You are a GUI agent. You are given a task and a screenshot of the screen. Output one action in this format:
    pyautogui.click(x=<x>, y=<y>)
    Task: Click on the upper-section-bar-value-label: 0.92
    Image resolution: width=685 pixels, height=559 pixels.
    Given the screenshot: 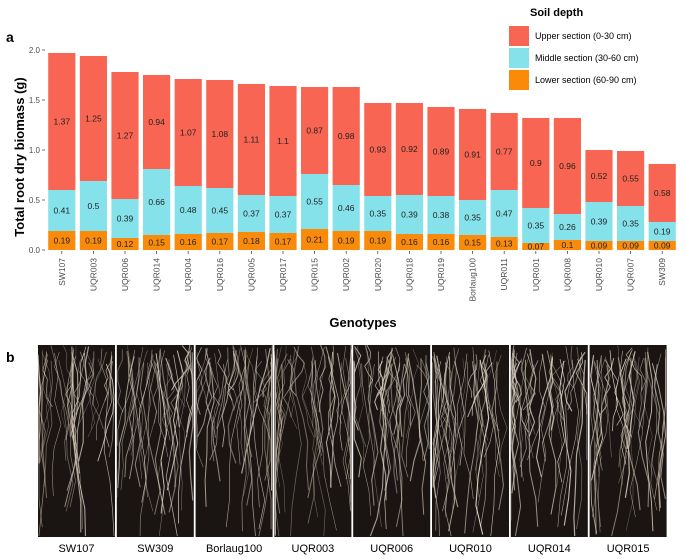 What is the action you would take?
    pyautogui.click(x=409, y=149)
    